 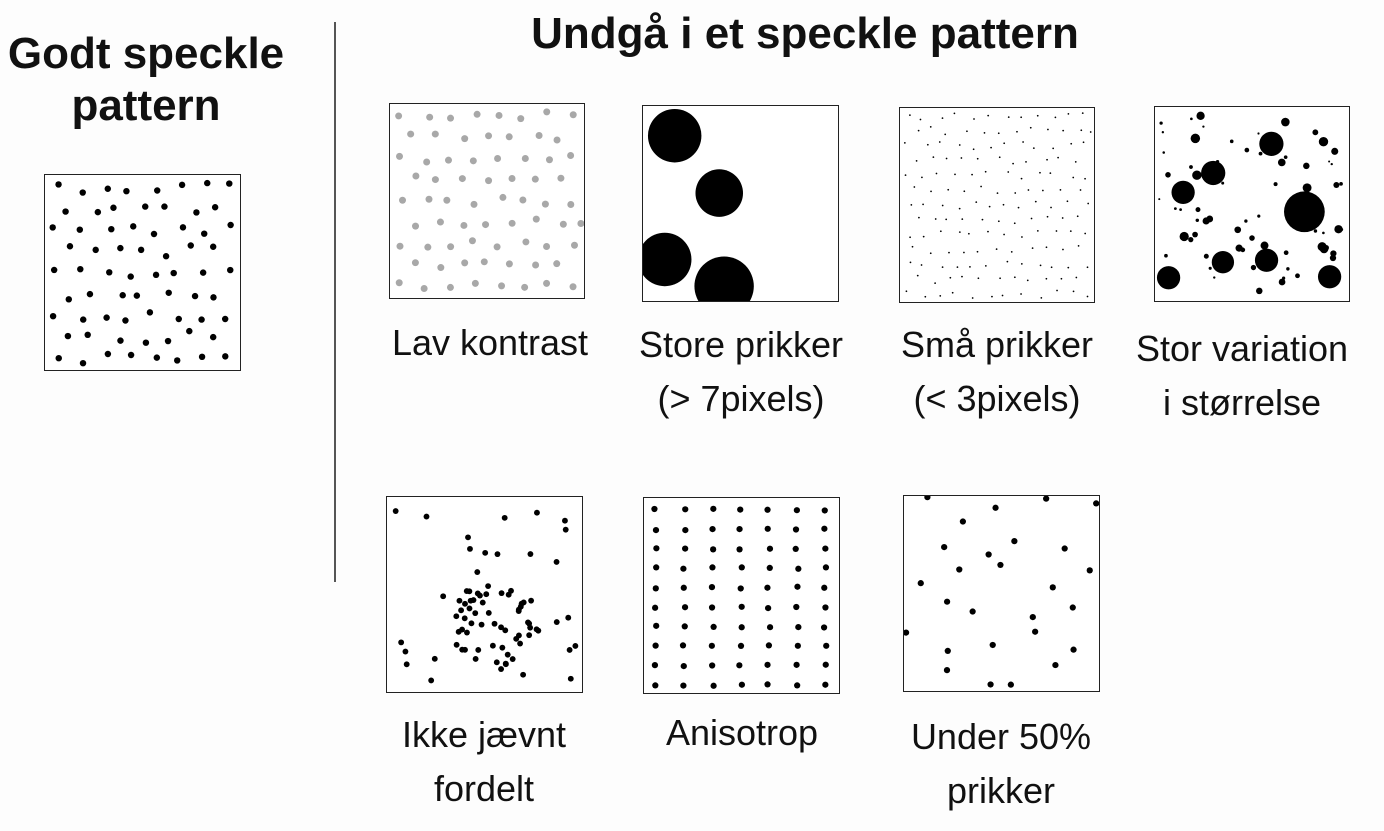 What do you see at coordinates (484, 594) in the screenshot?
I see `uneven-distribution-panel` at bounding box center [484, 594].